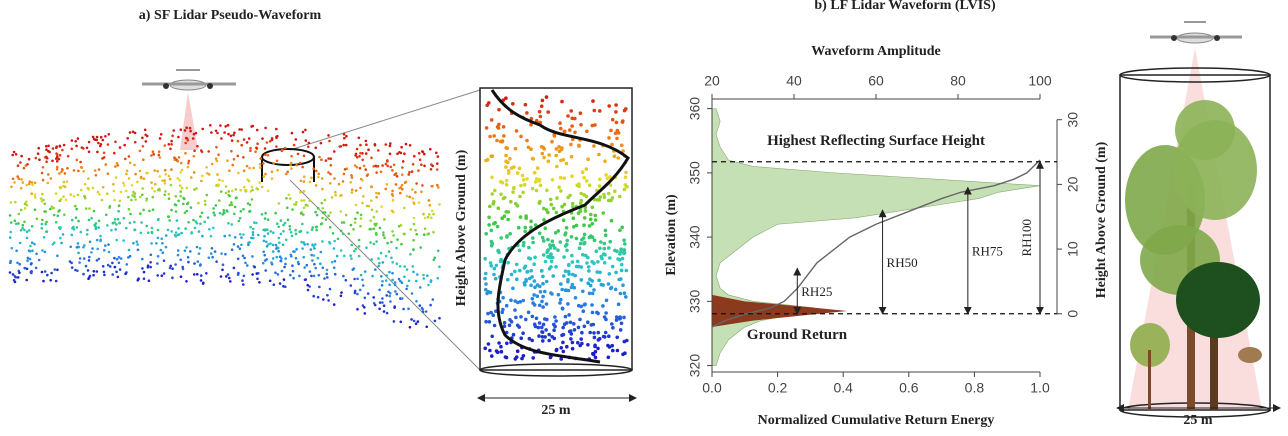 The height and width of the screenshot is (436, 1288). Describe the element at coordinates (1040, 388) in the screenshot. I see `x-tick-label: 1.0` at that location.